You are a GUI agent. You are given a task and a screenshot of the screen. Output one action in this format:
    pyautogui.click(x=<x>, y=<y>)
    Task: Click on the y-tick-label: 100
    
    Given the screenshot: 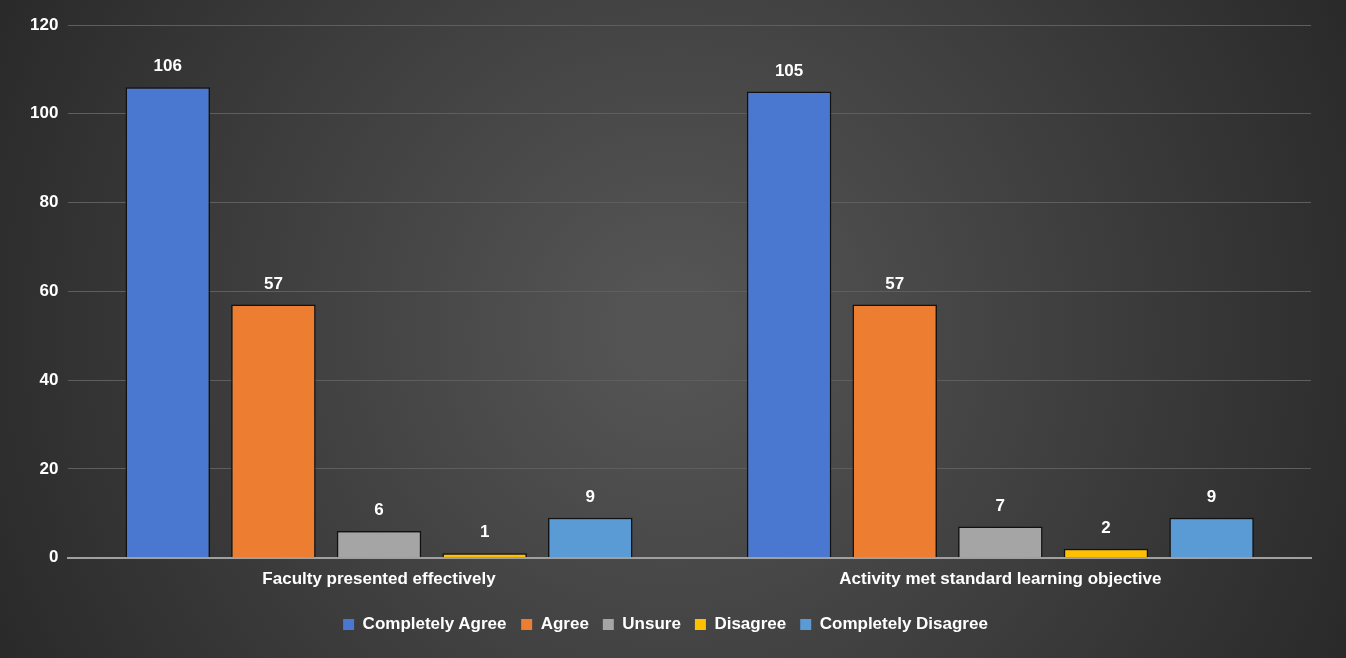 What is the action you would take?
    pyautogui.click(x=44, y=113)
    